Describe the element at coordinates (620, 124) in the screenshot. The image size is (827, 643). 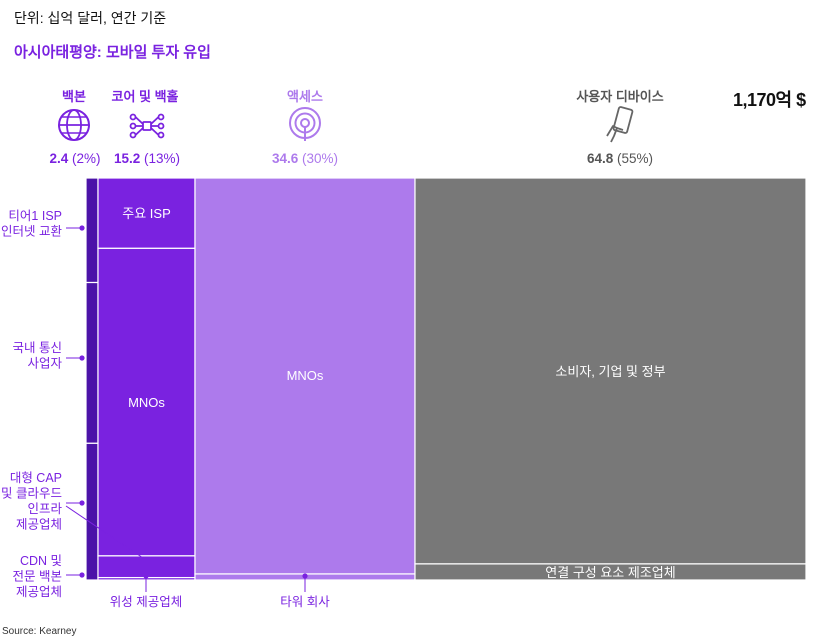
I see `phone-hand-icon` at that location.